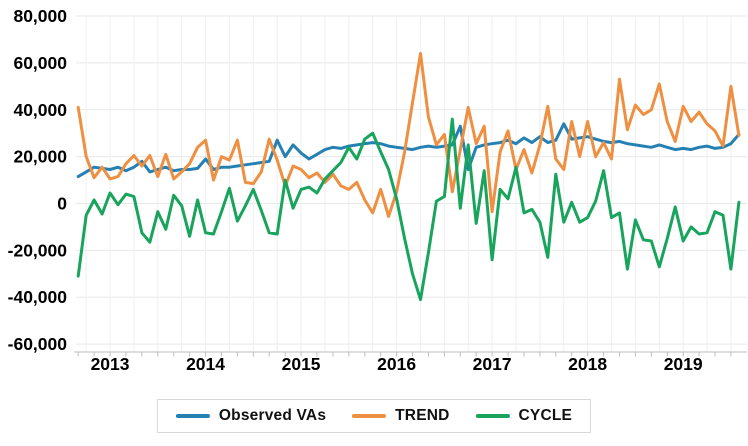 Image resolution: width=748 pixels, height=446 pixels. What do you see at coordinates (492, 364) in the screenshot?
I see `x-axis-year-label: 2017` at bounding box center [492, 364].